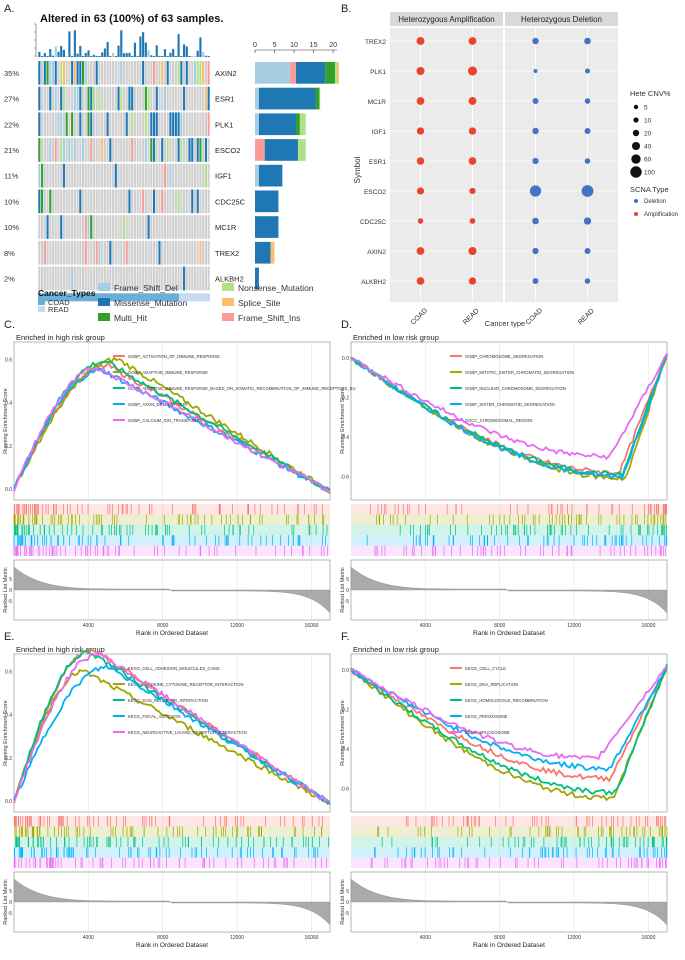 This screenshot has height=960, width=685. I want to click on size-legend-dot, so click(636, 172).